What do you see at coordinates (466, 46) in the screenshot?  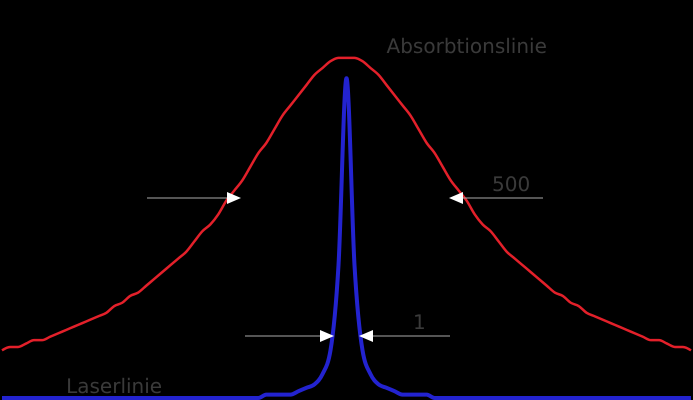 I see `series-label: Absorbtionslinie` at bounding box center [466, 46].